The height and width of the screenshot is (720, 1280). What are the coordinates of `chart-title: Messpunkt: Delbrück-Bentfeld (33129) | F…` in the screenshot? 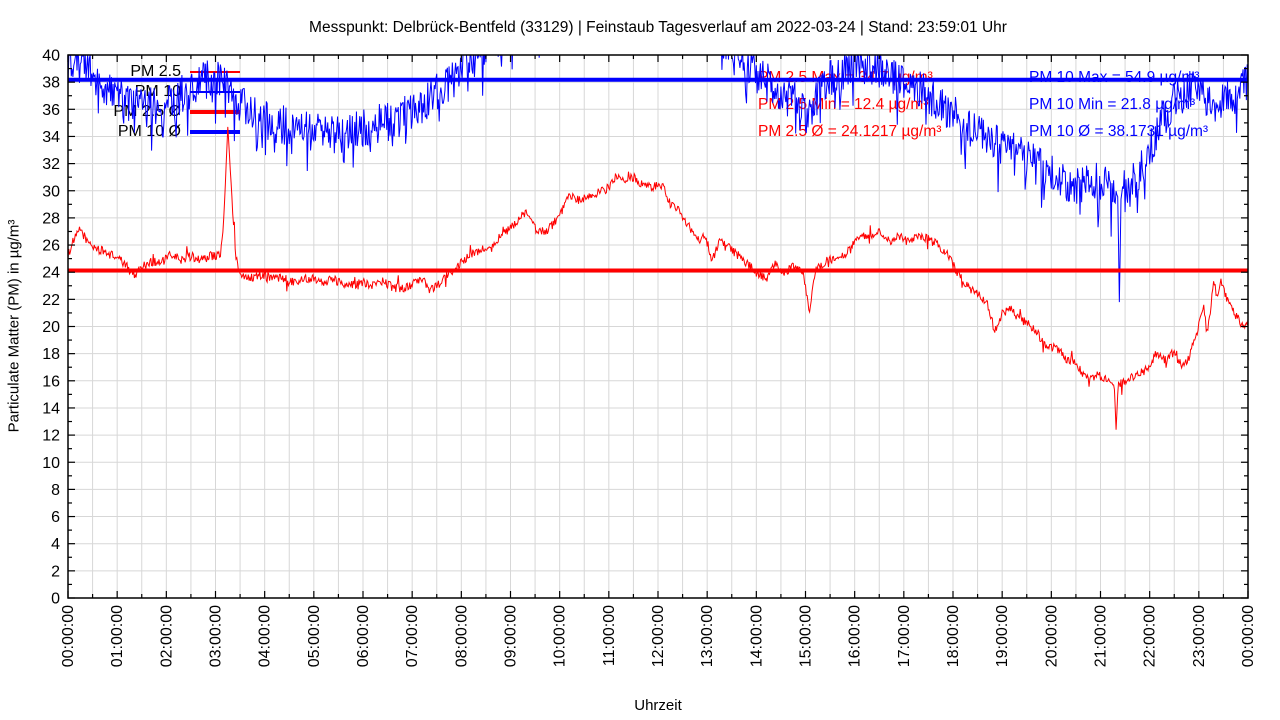 It's located at (658, 27).